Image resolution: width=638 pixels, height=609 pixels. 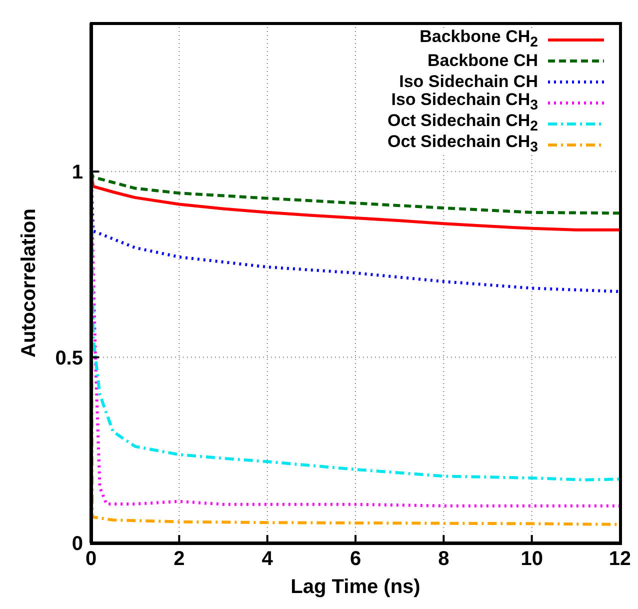 What do you see at coordinates (355, 192) in the screenshot?
I see `line-series` at bounding box center [355, 192].